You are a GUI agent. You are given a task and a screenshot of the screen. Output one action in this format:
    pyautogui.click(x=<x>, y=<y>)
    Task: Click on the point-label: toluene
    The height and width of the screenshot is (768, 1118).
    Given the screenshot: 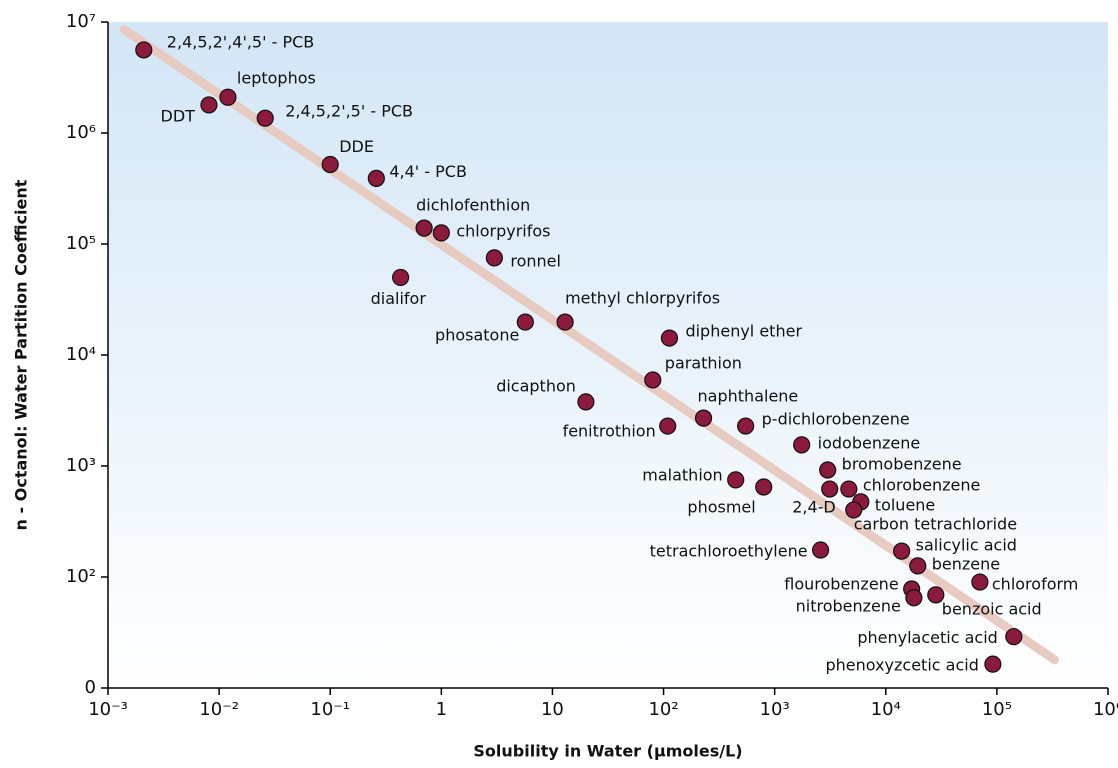 What is the action you would take?
    pyautogui.click(x=905, y=504)
    